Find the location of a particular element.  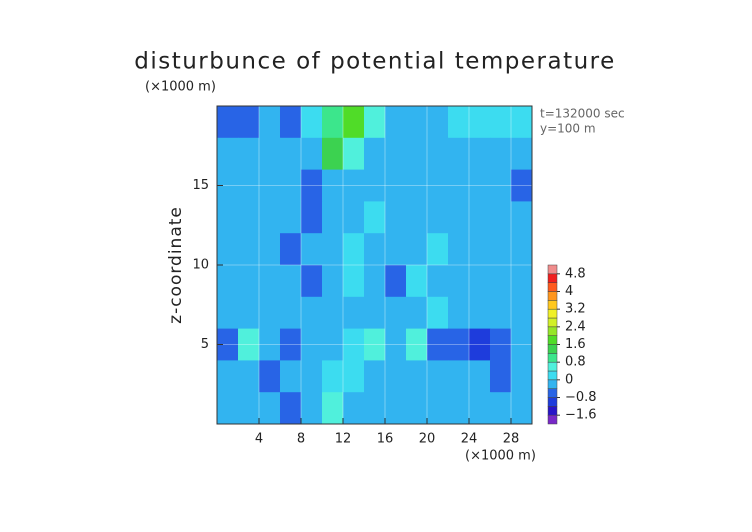

colorbar-label: 4.8 is located at coordinates (575, 273).